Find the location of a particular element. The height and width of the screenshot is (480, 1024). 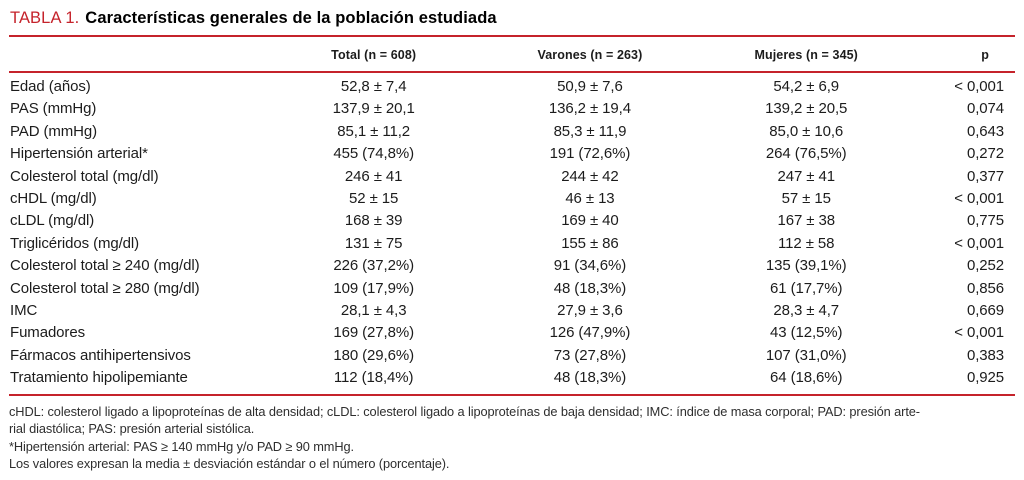

cell-p-value: 0,252 is located at coordinates (985, 266).